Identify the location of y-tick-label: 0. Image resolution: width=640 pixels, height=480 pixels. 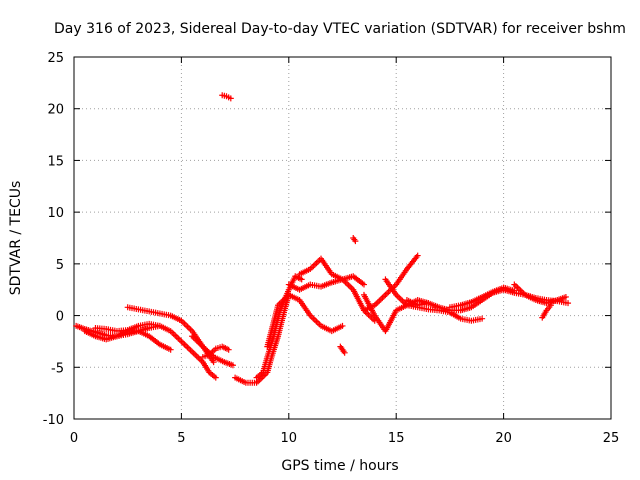
(60, 317).